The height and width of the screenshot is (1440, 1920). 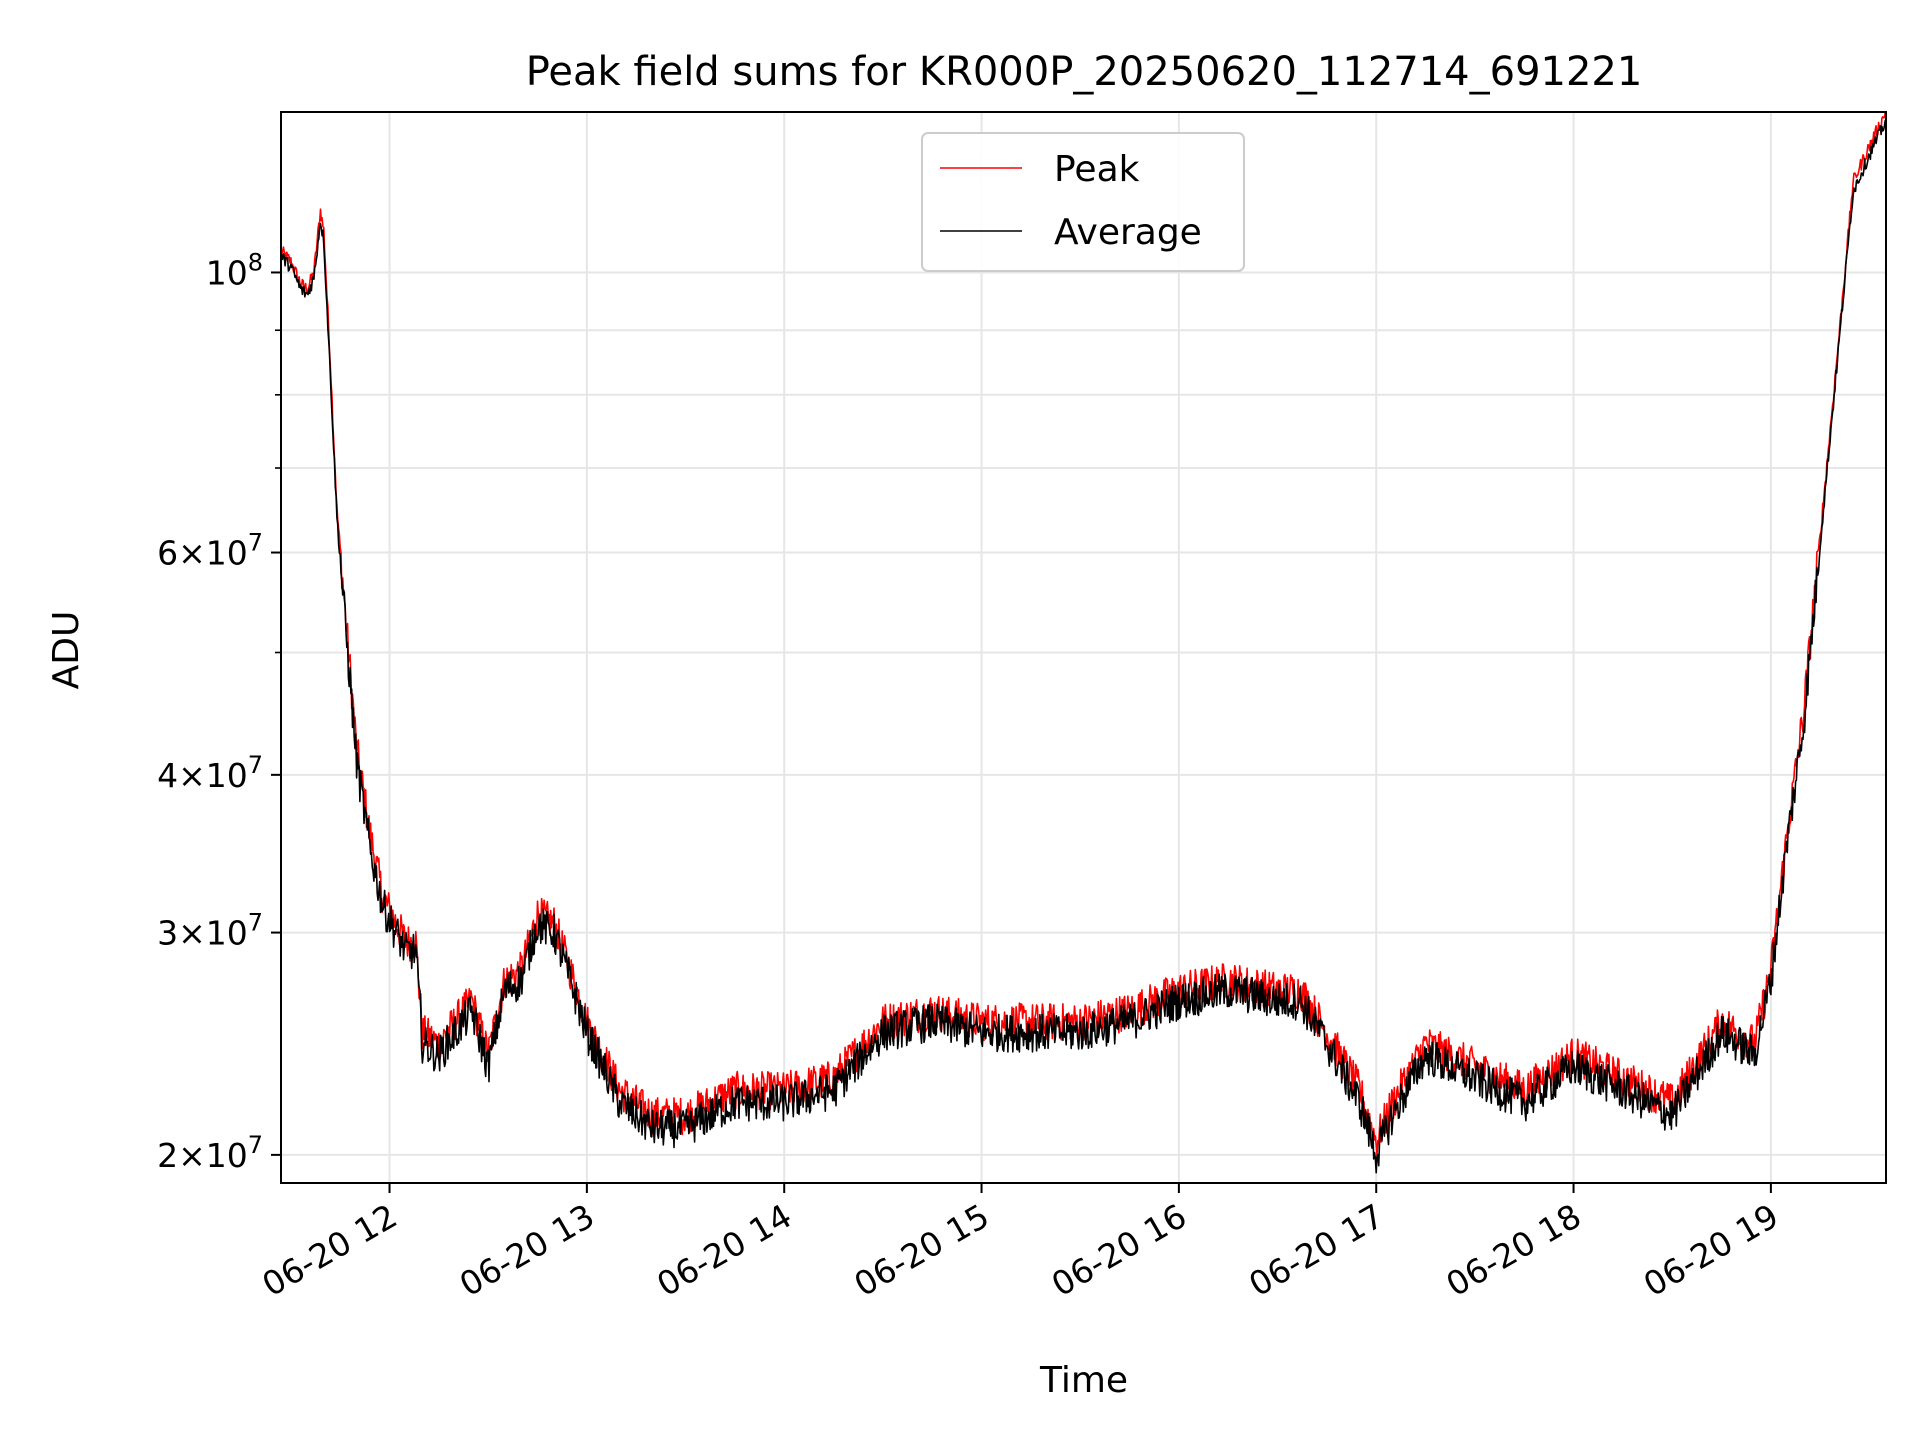 I want to click on x-tick-label: 06-20 18, so click(x=1514, y=1250).